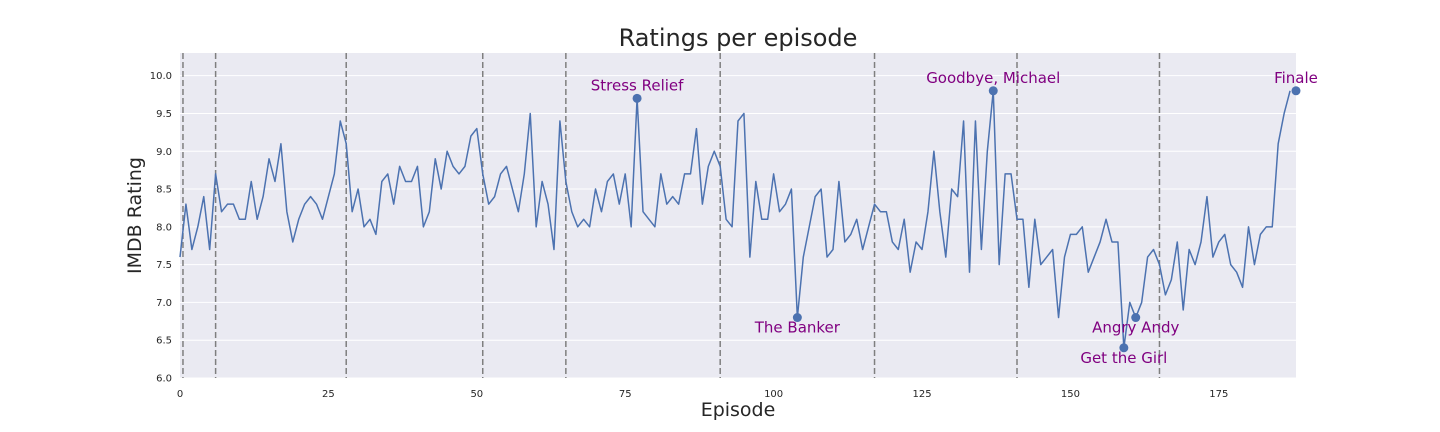 Image resolution: width=1440 pixels, height=432 pixels. I want to click on y-tick-label: 9.5, so click(164, 114).